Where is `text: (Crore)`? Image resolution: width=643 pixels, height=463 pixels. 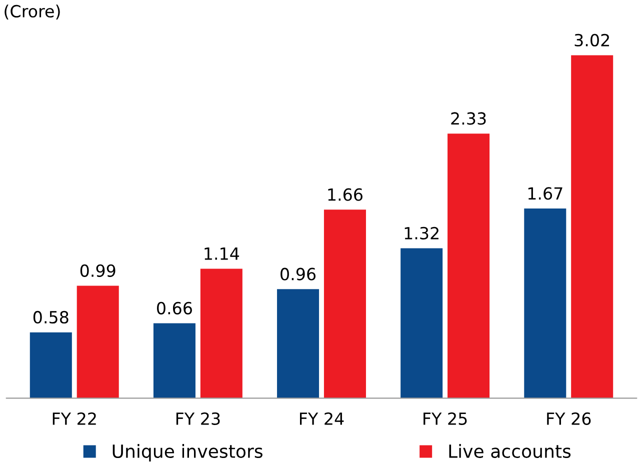 text: (Crore) is located at coordinates (32, 12).